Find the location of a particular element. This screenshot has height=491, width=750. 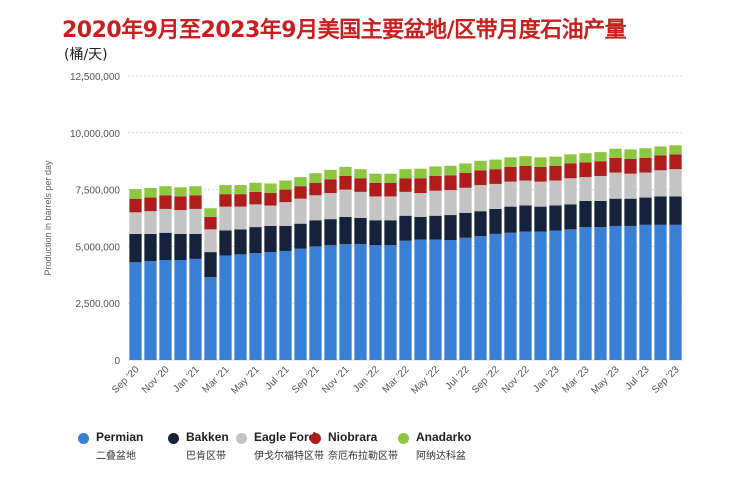

legend-label: Permian is located at coordinates (120, 437).